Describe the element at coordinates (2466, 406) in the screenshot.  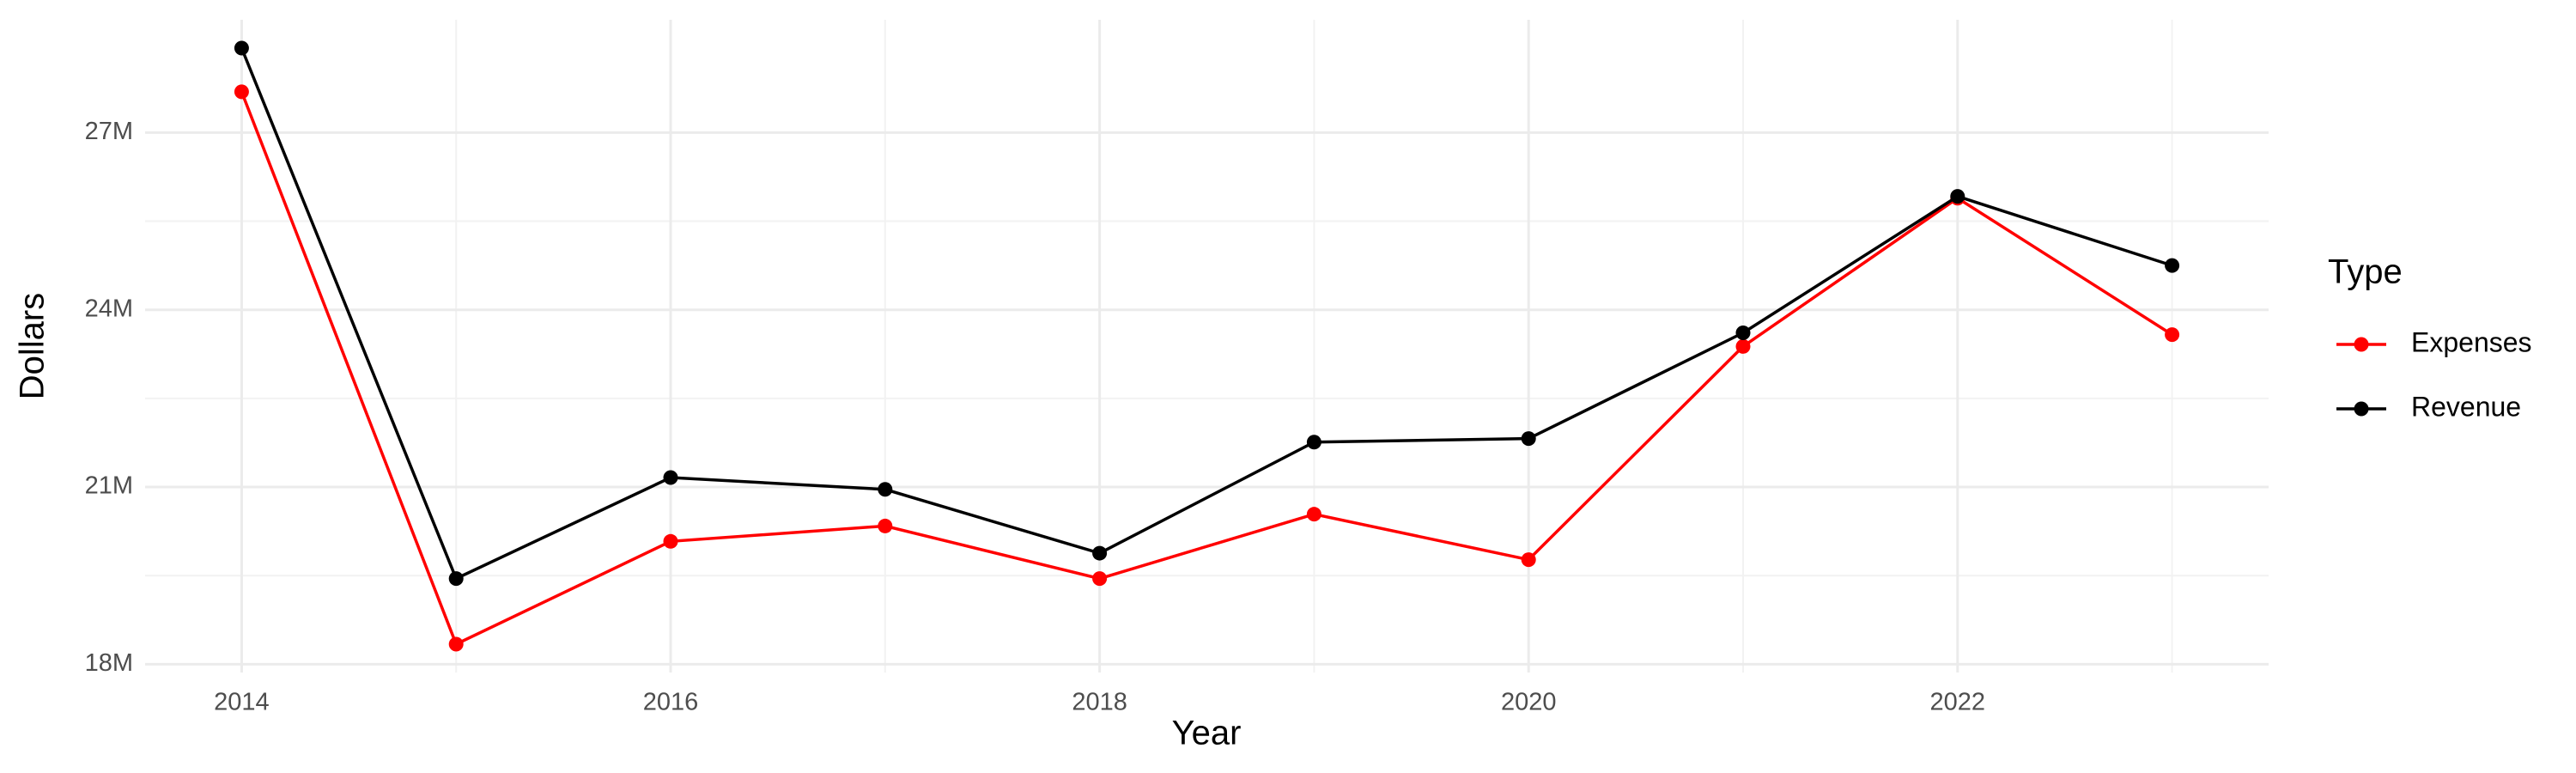
I see `legend-label: Revenue` at that location.